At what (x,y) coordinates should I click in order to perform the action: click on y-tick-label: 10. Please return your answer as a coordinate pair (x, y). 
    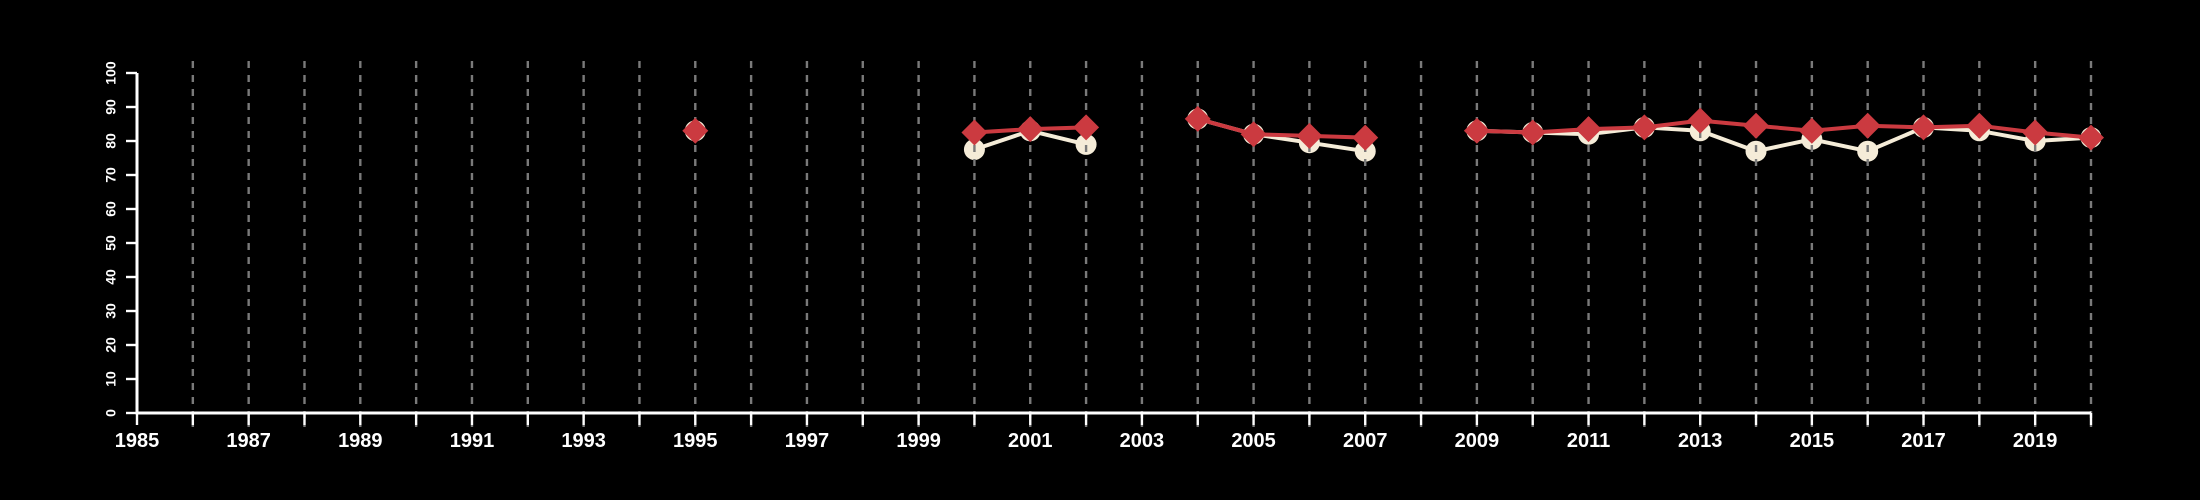
    Looking at the image, I should click on (111, 379).